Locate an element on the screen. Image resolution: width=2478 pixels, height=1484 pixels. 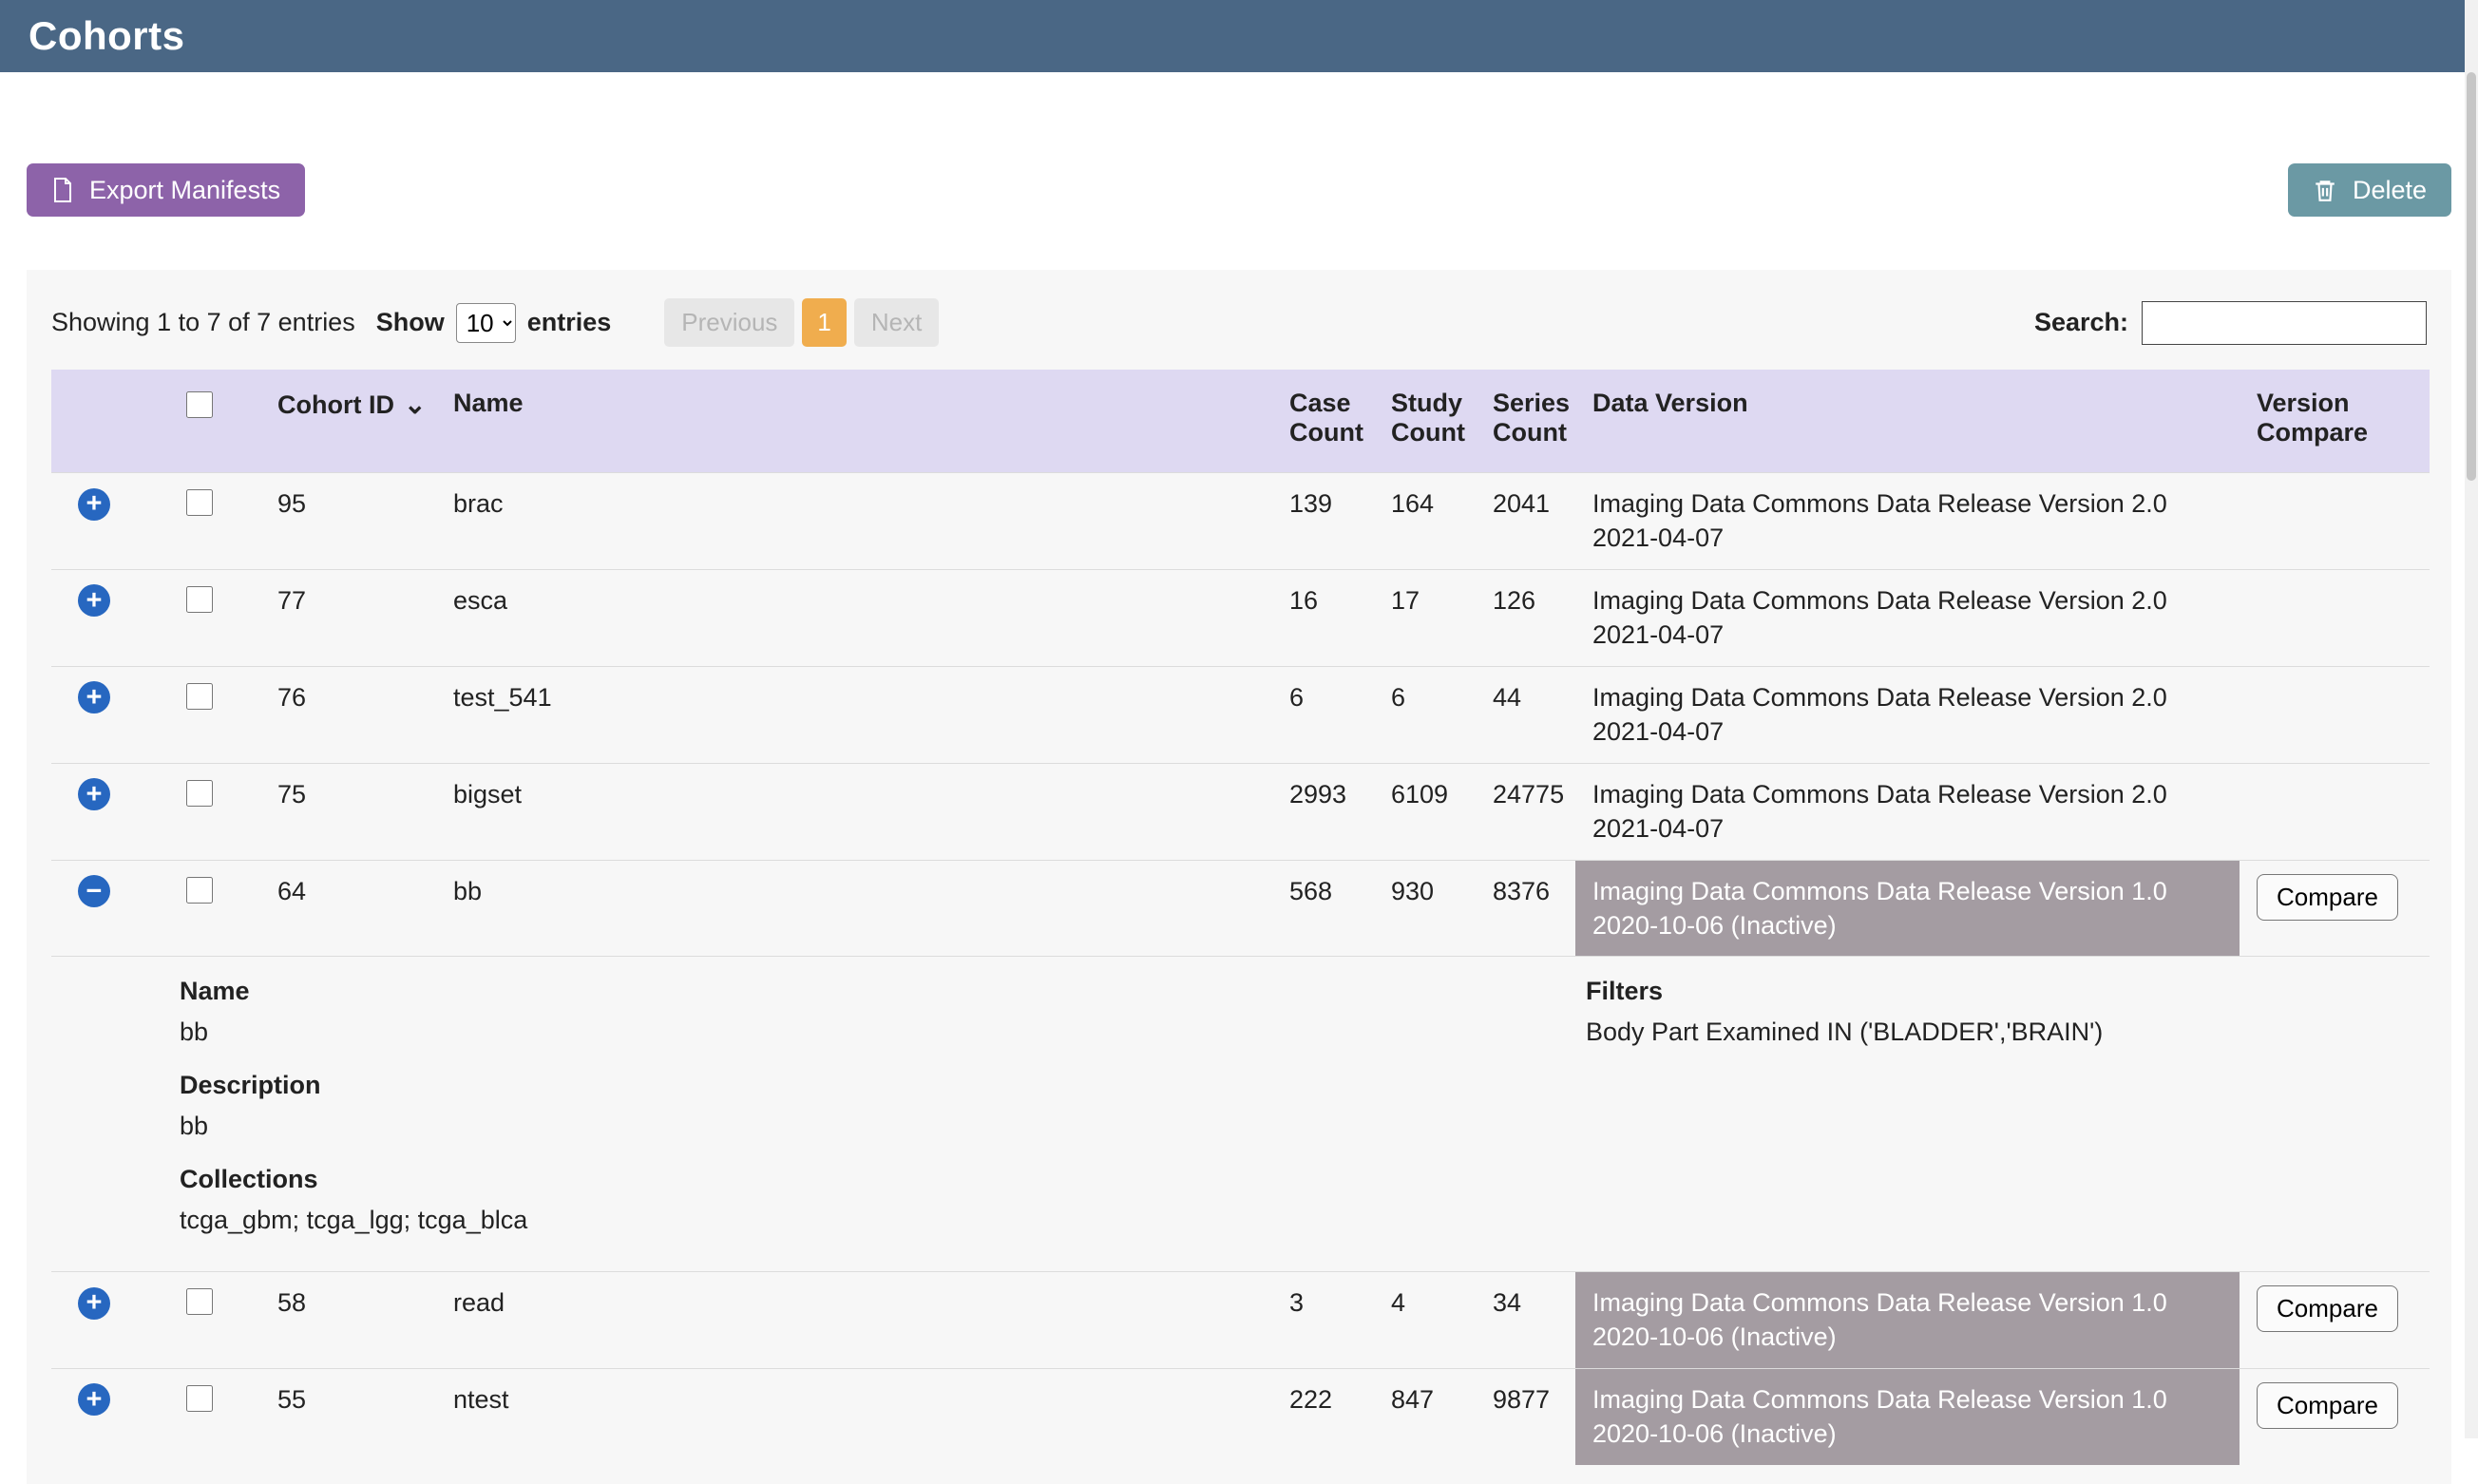
search-label: Search: is located at coordinates (2080, 322).